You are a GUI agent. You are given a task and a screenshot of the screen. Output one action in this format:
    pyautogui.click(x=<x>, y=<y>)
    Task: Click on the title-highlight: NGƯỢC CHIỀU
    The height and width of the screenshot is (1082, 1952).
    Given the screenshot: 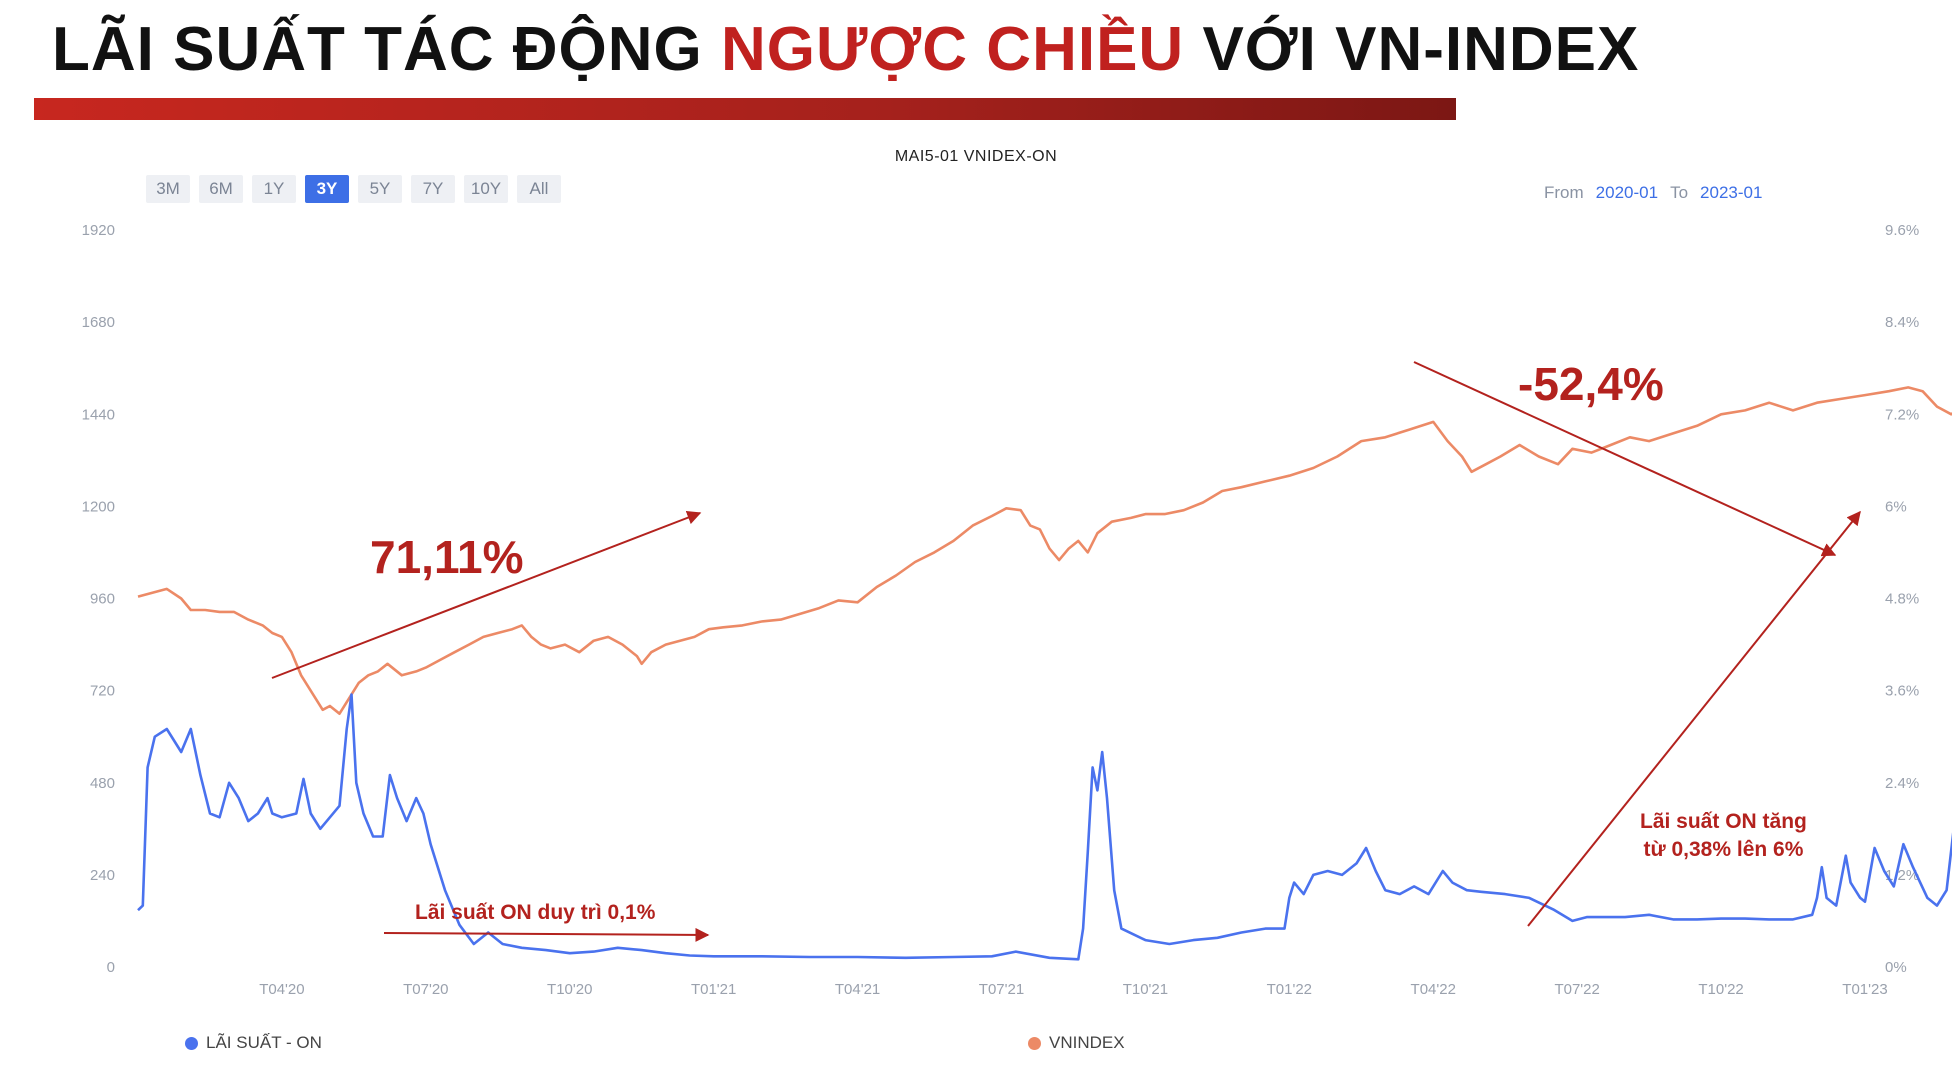 What is the action you would take?
    pyautogui.click(x=952, y=49)
    